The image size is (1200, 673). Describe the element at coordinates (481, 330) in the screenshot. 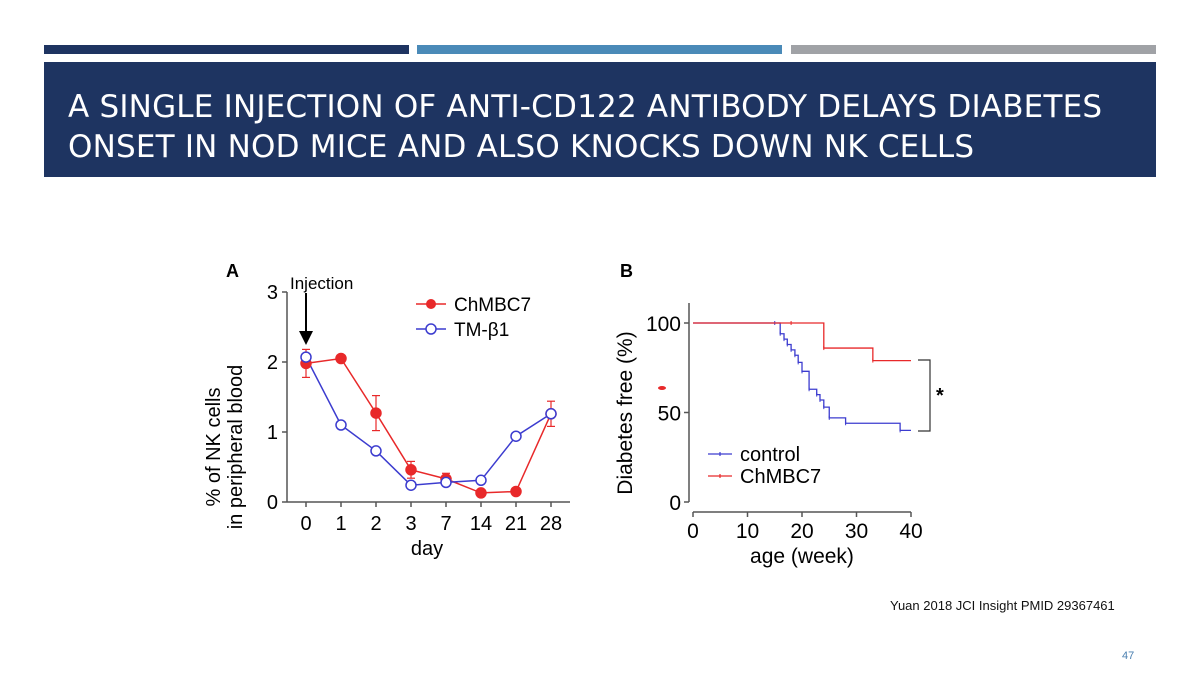

I see `legend-label-tmb1: TM-β1` at that location.